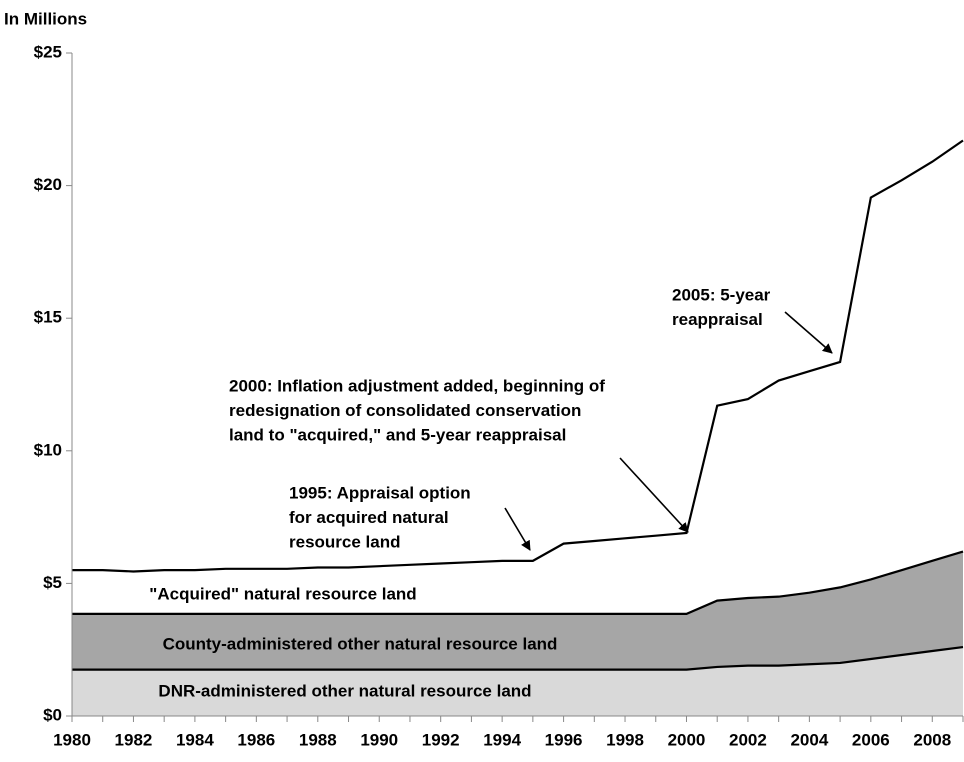 The width and height of the screenshot is (964, 762). What do you see at coordinates (48, 317) in the screenshot?
I see `y-tick-label: $15` at bounding box center [48, 317].